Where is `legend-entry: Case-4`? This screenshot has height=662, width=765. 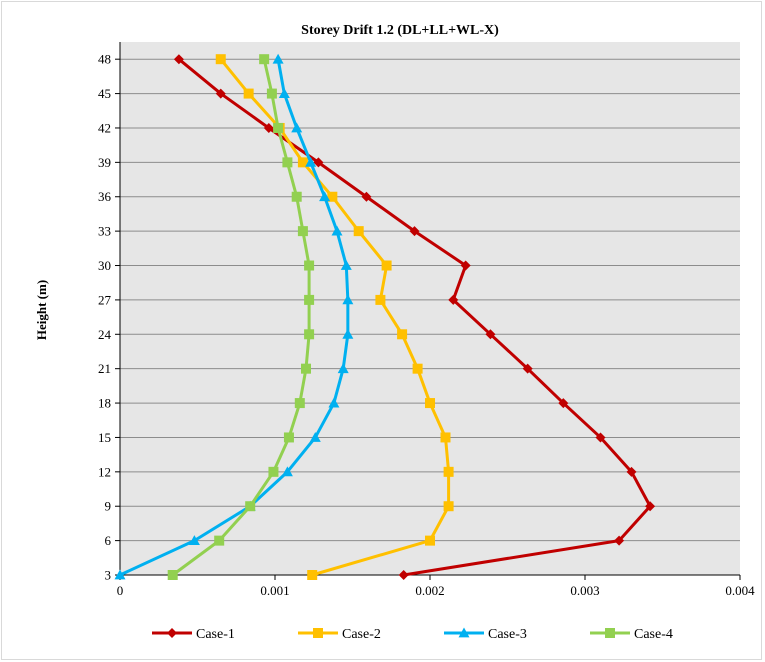
legend-entry: Case-4 is located at coordinates (631, 634).